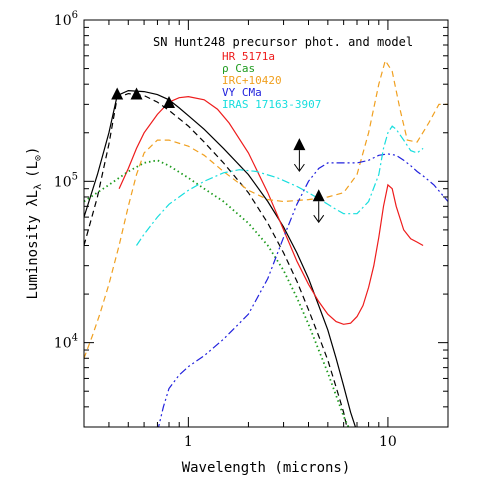 The image size is (485, 485). What do you see at coordinates (38, 158) in the screenshot?
I see `y-axis-label-unit-sub: ⊙` at bounding box center [38, 158].